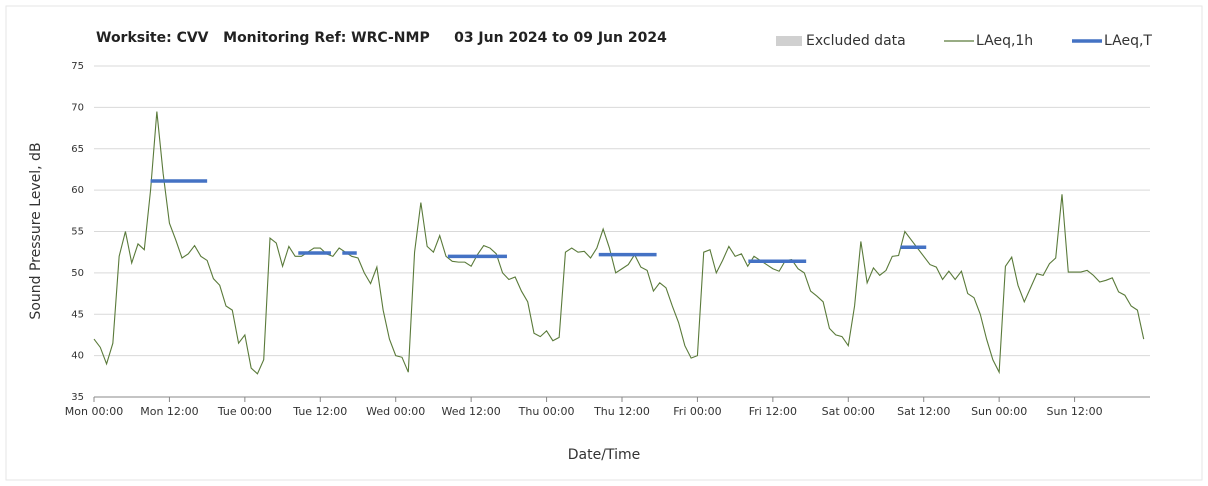 This screenshot has width=1208, height=486. I want to click on y-tick-label: 55, so click(77, 232).